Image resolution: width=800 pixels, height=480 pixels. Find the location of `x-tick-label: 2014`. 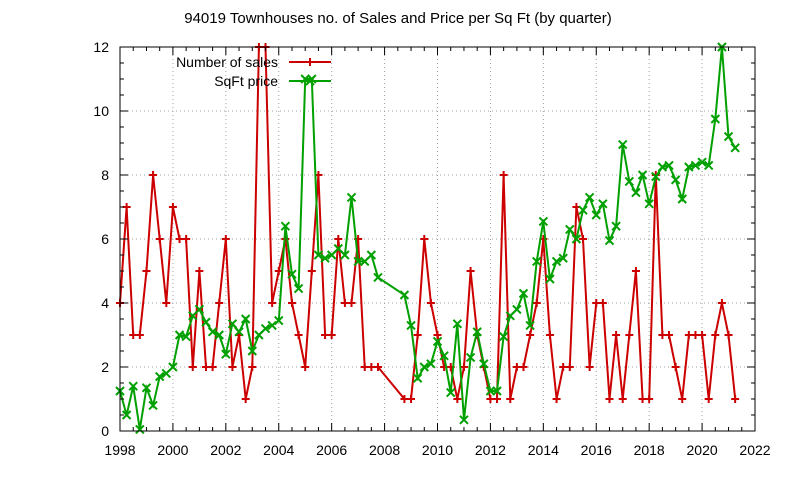

x-tick-label: 2014 is located at coordinates (543, 450).